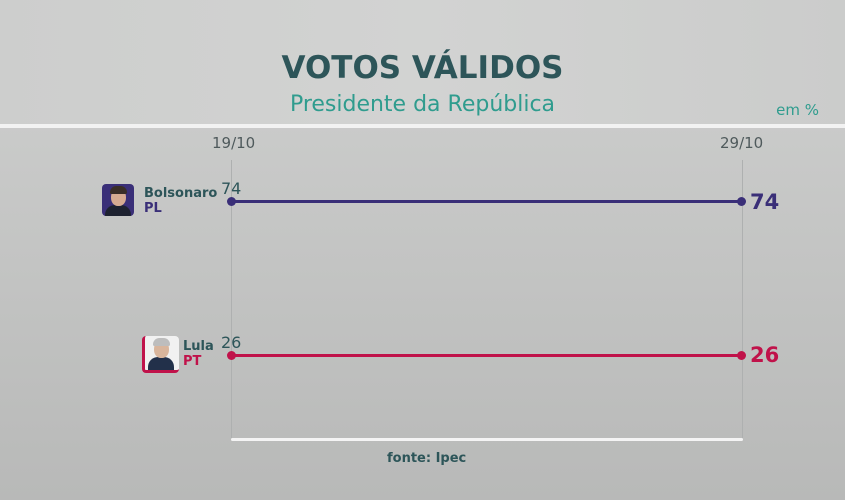 Image resolution: width=845 pixels, height=500 pixels. I want to click on start-value: 26, so click(231, 342).